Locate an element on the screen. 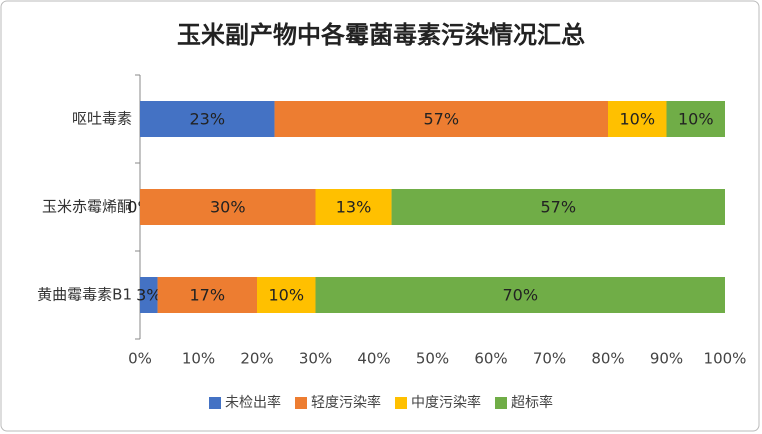 Image resolution: width=762 pixels, height=434 pixels. x-tick-label: 10% is located at coordinates (198, 359).